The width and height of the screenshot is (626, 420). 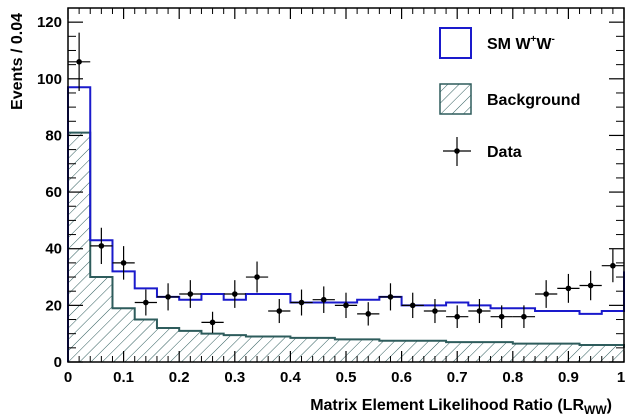 I want to click on legend-swatch-background, so click(x=455, y=99).